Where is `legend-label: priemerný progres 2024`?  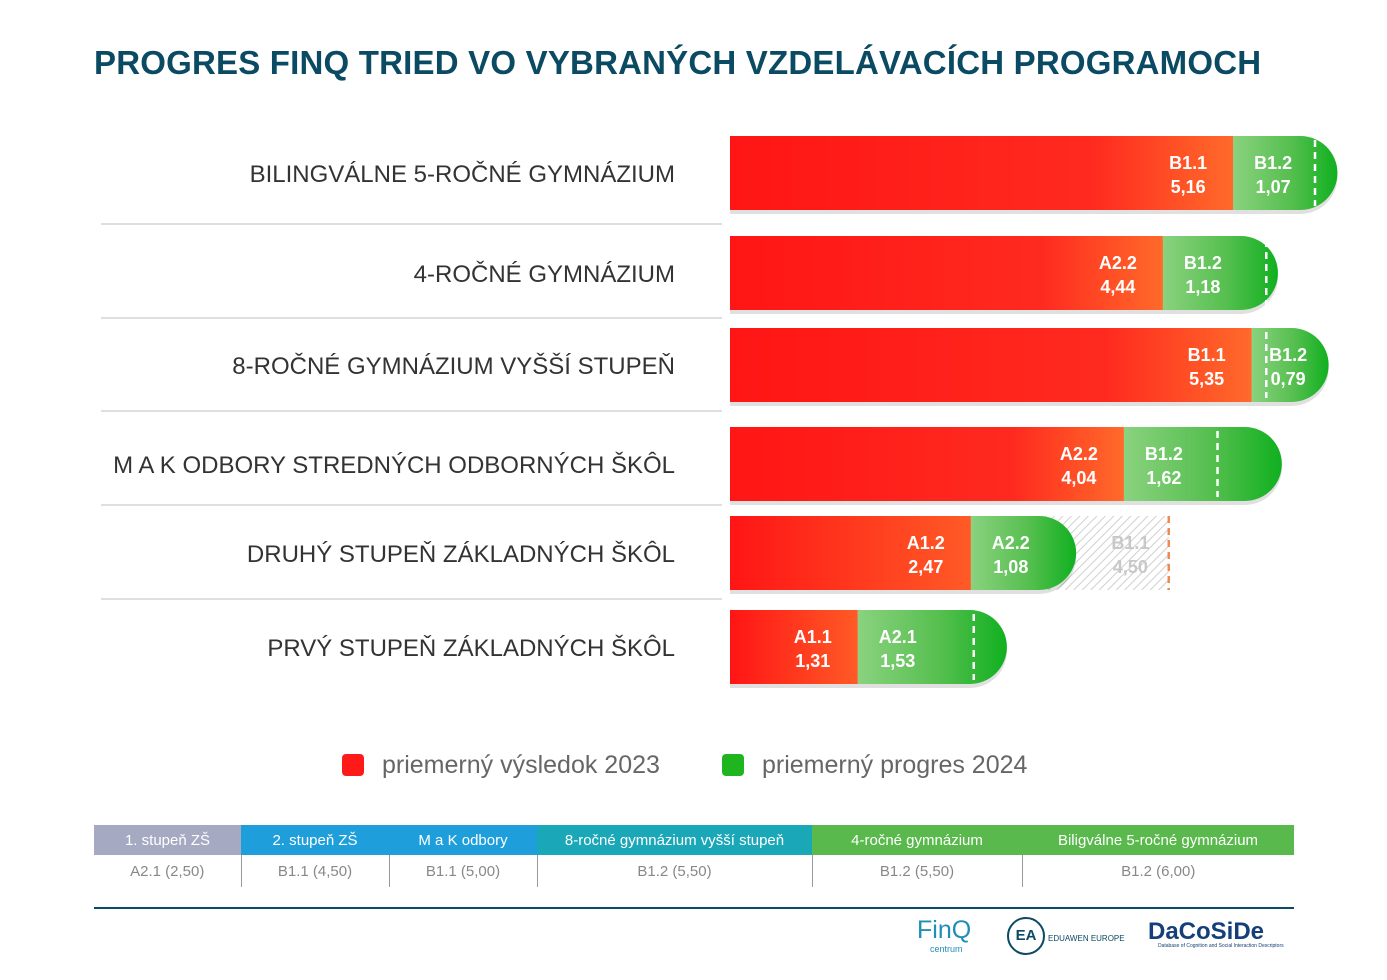
legend-label: priemerný progres 2024 is located at coordinates (895, 764).